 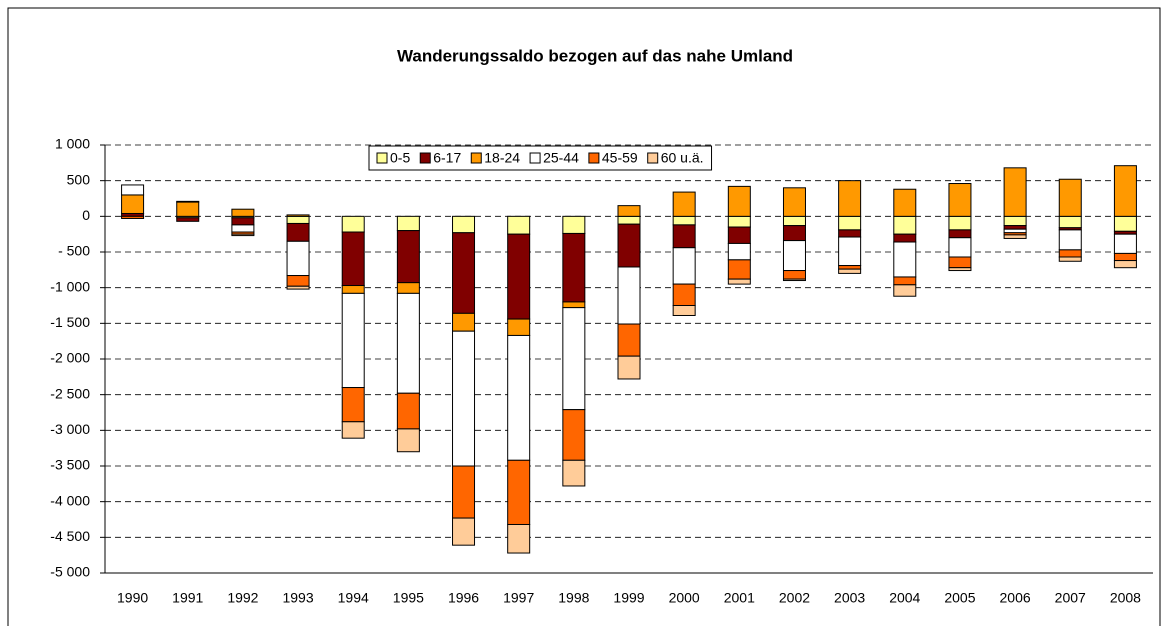 I want to click on legend-label: 18-24, so click(x=502, y=158).